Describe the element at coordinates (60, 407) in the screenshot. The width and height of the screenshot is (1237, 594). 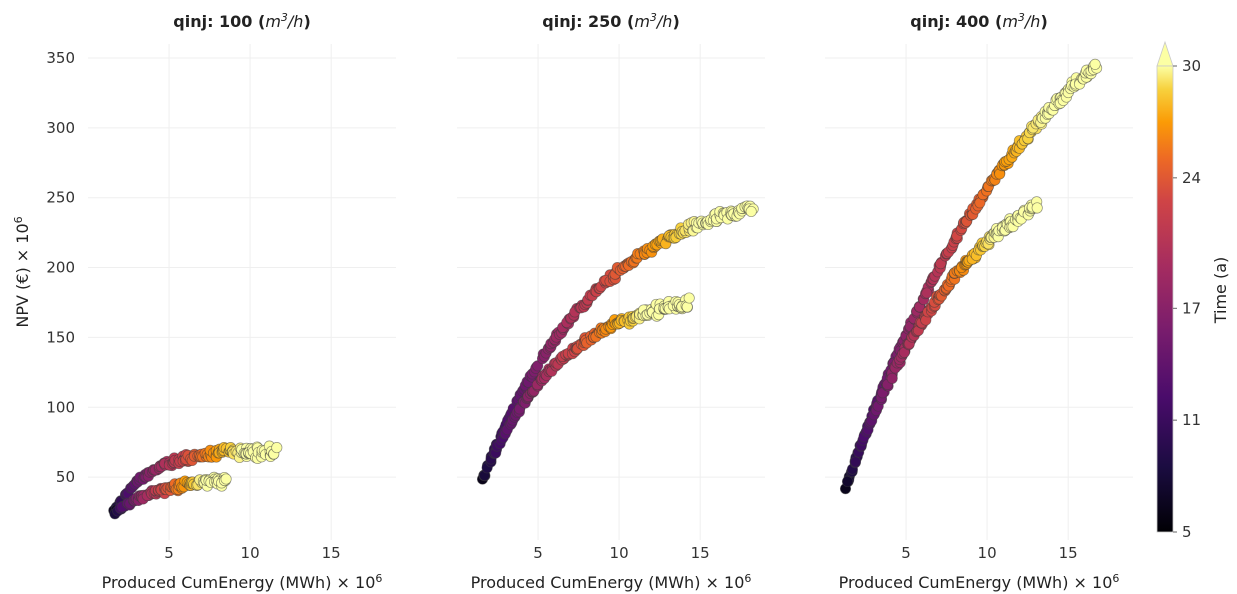
I see `y-tick-label: 100` at that location.